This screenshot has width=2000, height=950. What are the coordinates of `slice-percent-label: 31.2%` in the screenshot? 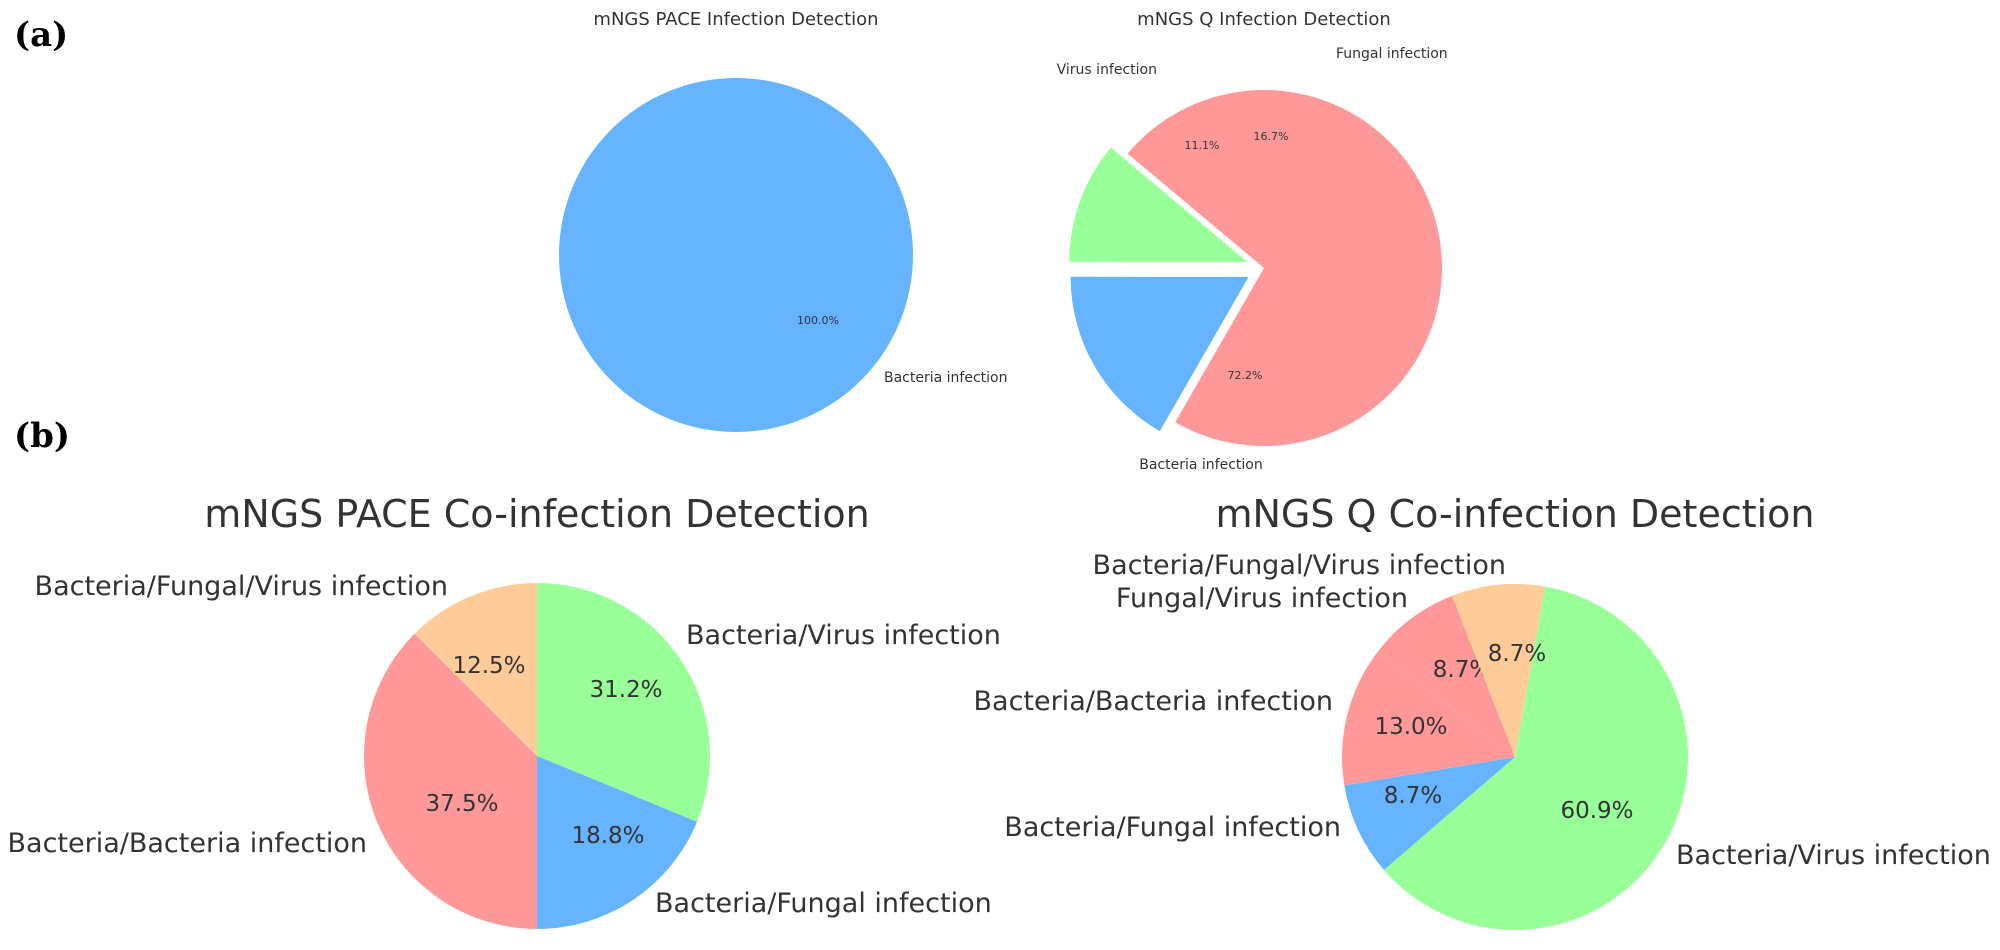 It's located at (625, 690).